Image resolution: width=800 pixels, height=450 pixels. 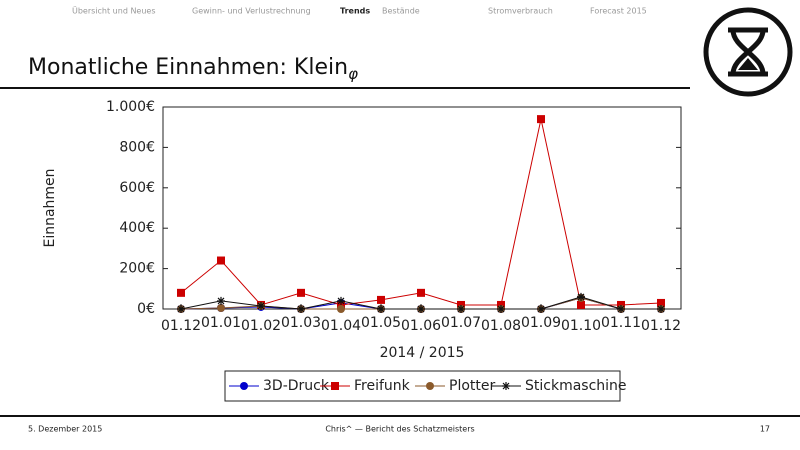 What do you see at coordinates (501, 326) in the screenshot?
I see `x-tick-label: 01.08` at bounding box center [501, 326].